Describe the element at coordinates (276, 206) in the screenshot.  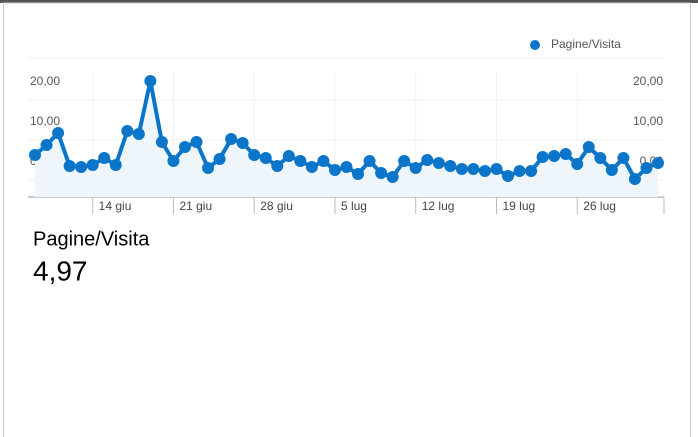
I see `x-tick-label: 28 giu` at that location.